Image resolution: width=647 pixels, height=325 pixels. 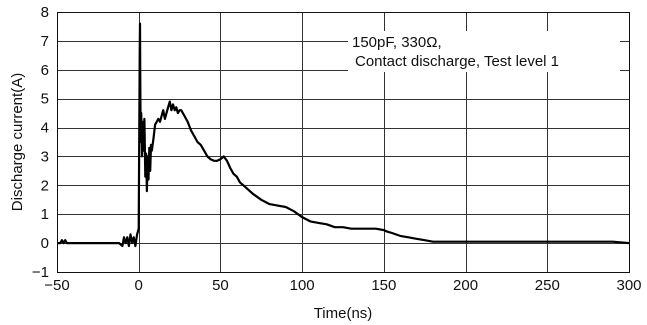 What do you see at coordinates (139, 285) in the screenshot?
I see `x-tick-label: 0` at bounding box center [139, 285].